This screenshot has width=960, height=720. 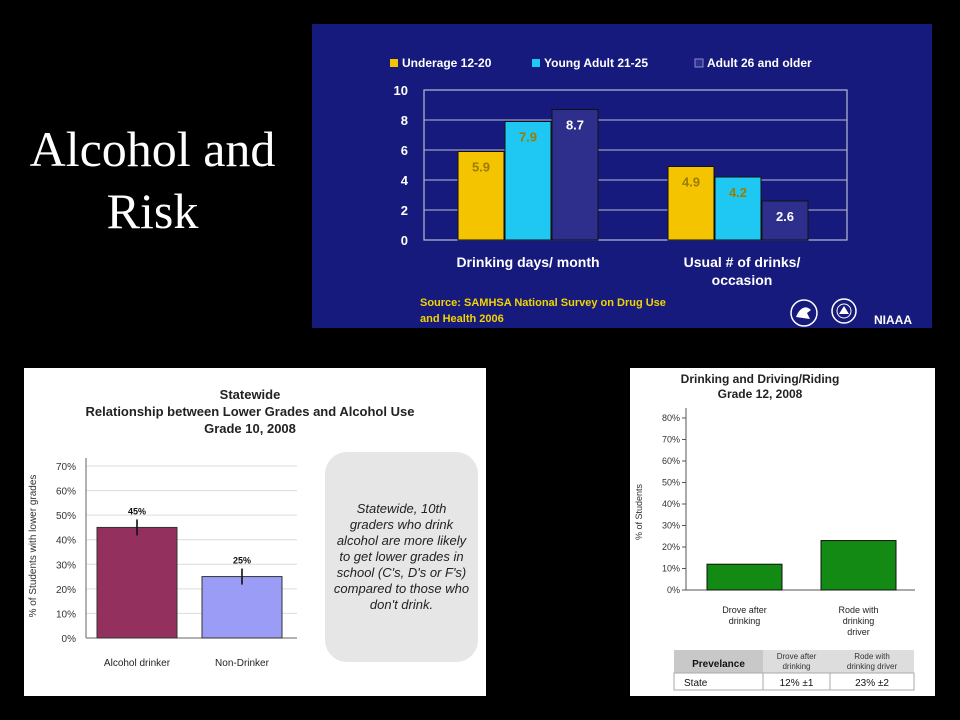 What do you see at coordinates (462, 319) in the screenshot?
I see `source-line-2: and Health 2006` at bounding box center [462, 319].